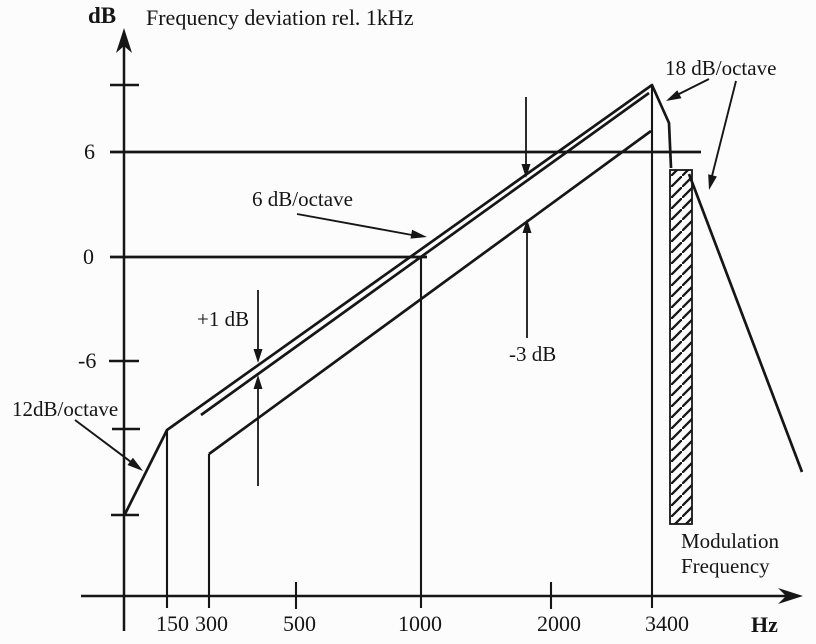 The height and width of the screenshot is (644, 816). I want to click on slope12-annotation: 12dB/octave, so click(65, 409).